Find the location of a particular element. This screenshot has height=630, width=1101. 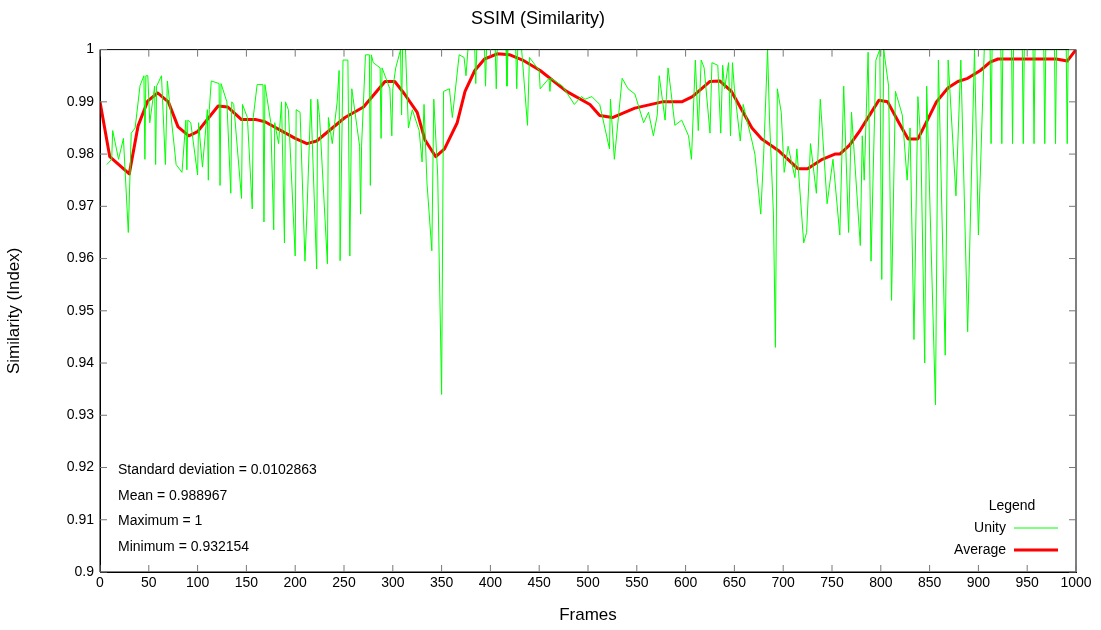

x-tick-label: 750 is located at coordinates (832, 582).